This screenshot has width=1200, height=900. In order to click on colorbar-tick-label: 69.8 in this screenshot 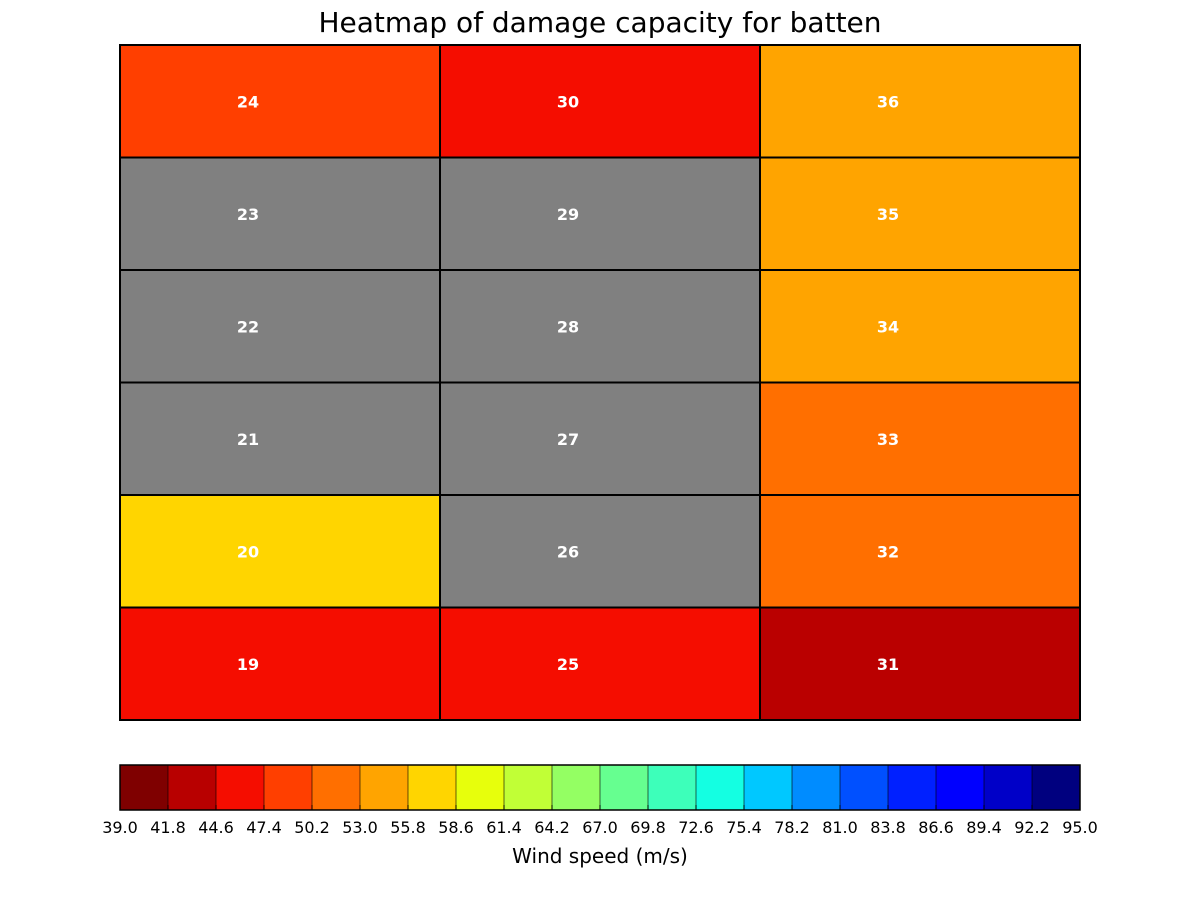, I will do `click(648, 827)`.